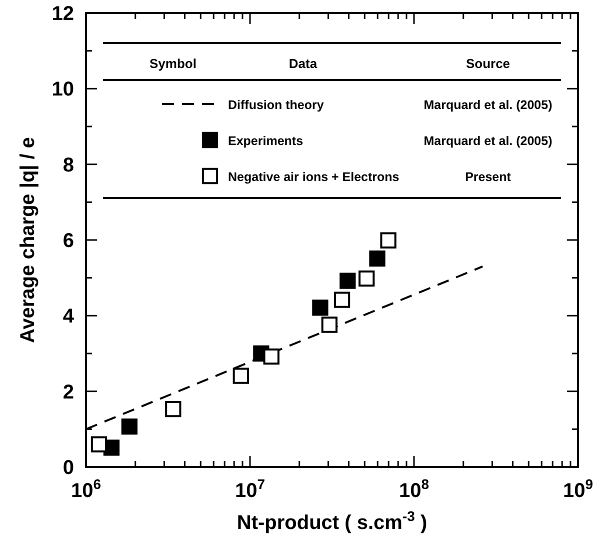 This screenshot has height=539, width=602. What do you see at coordinates (303, 63) in the screenshot?
I see `annotation: Data` at bounding box center [303, 63].